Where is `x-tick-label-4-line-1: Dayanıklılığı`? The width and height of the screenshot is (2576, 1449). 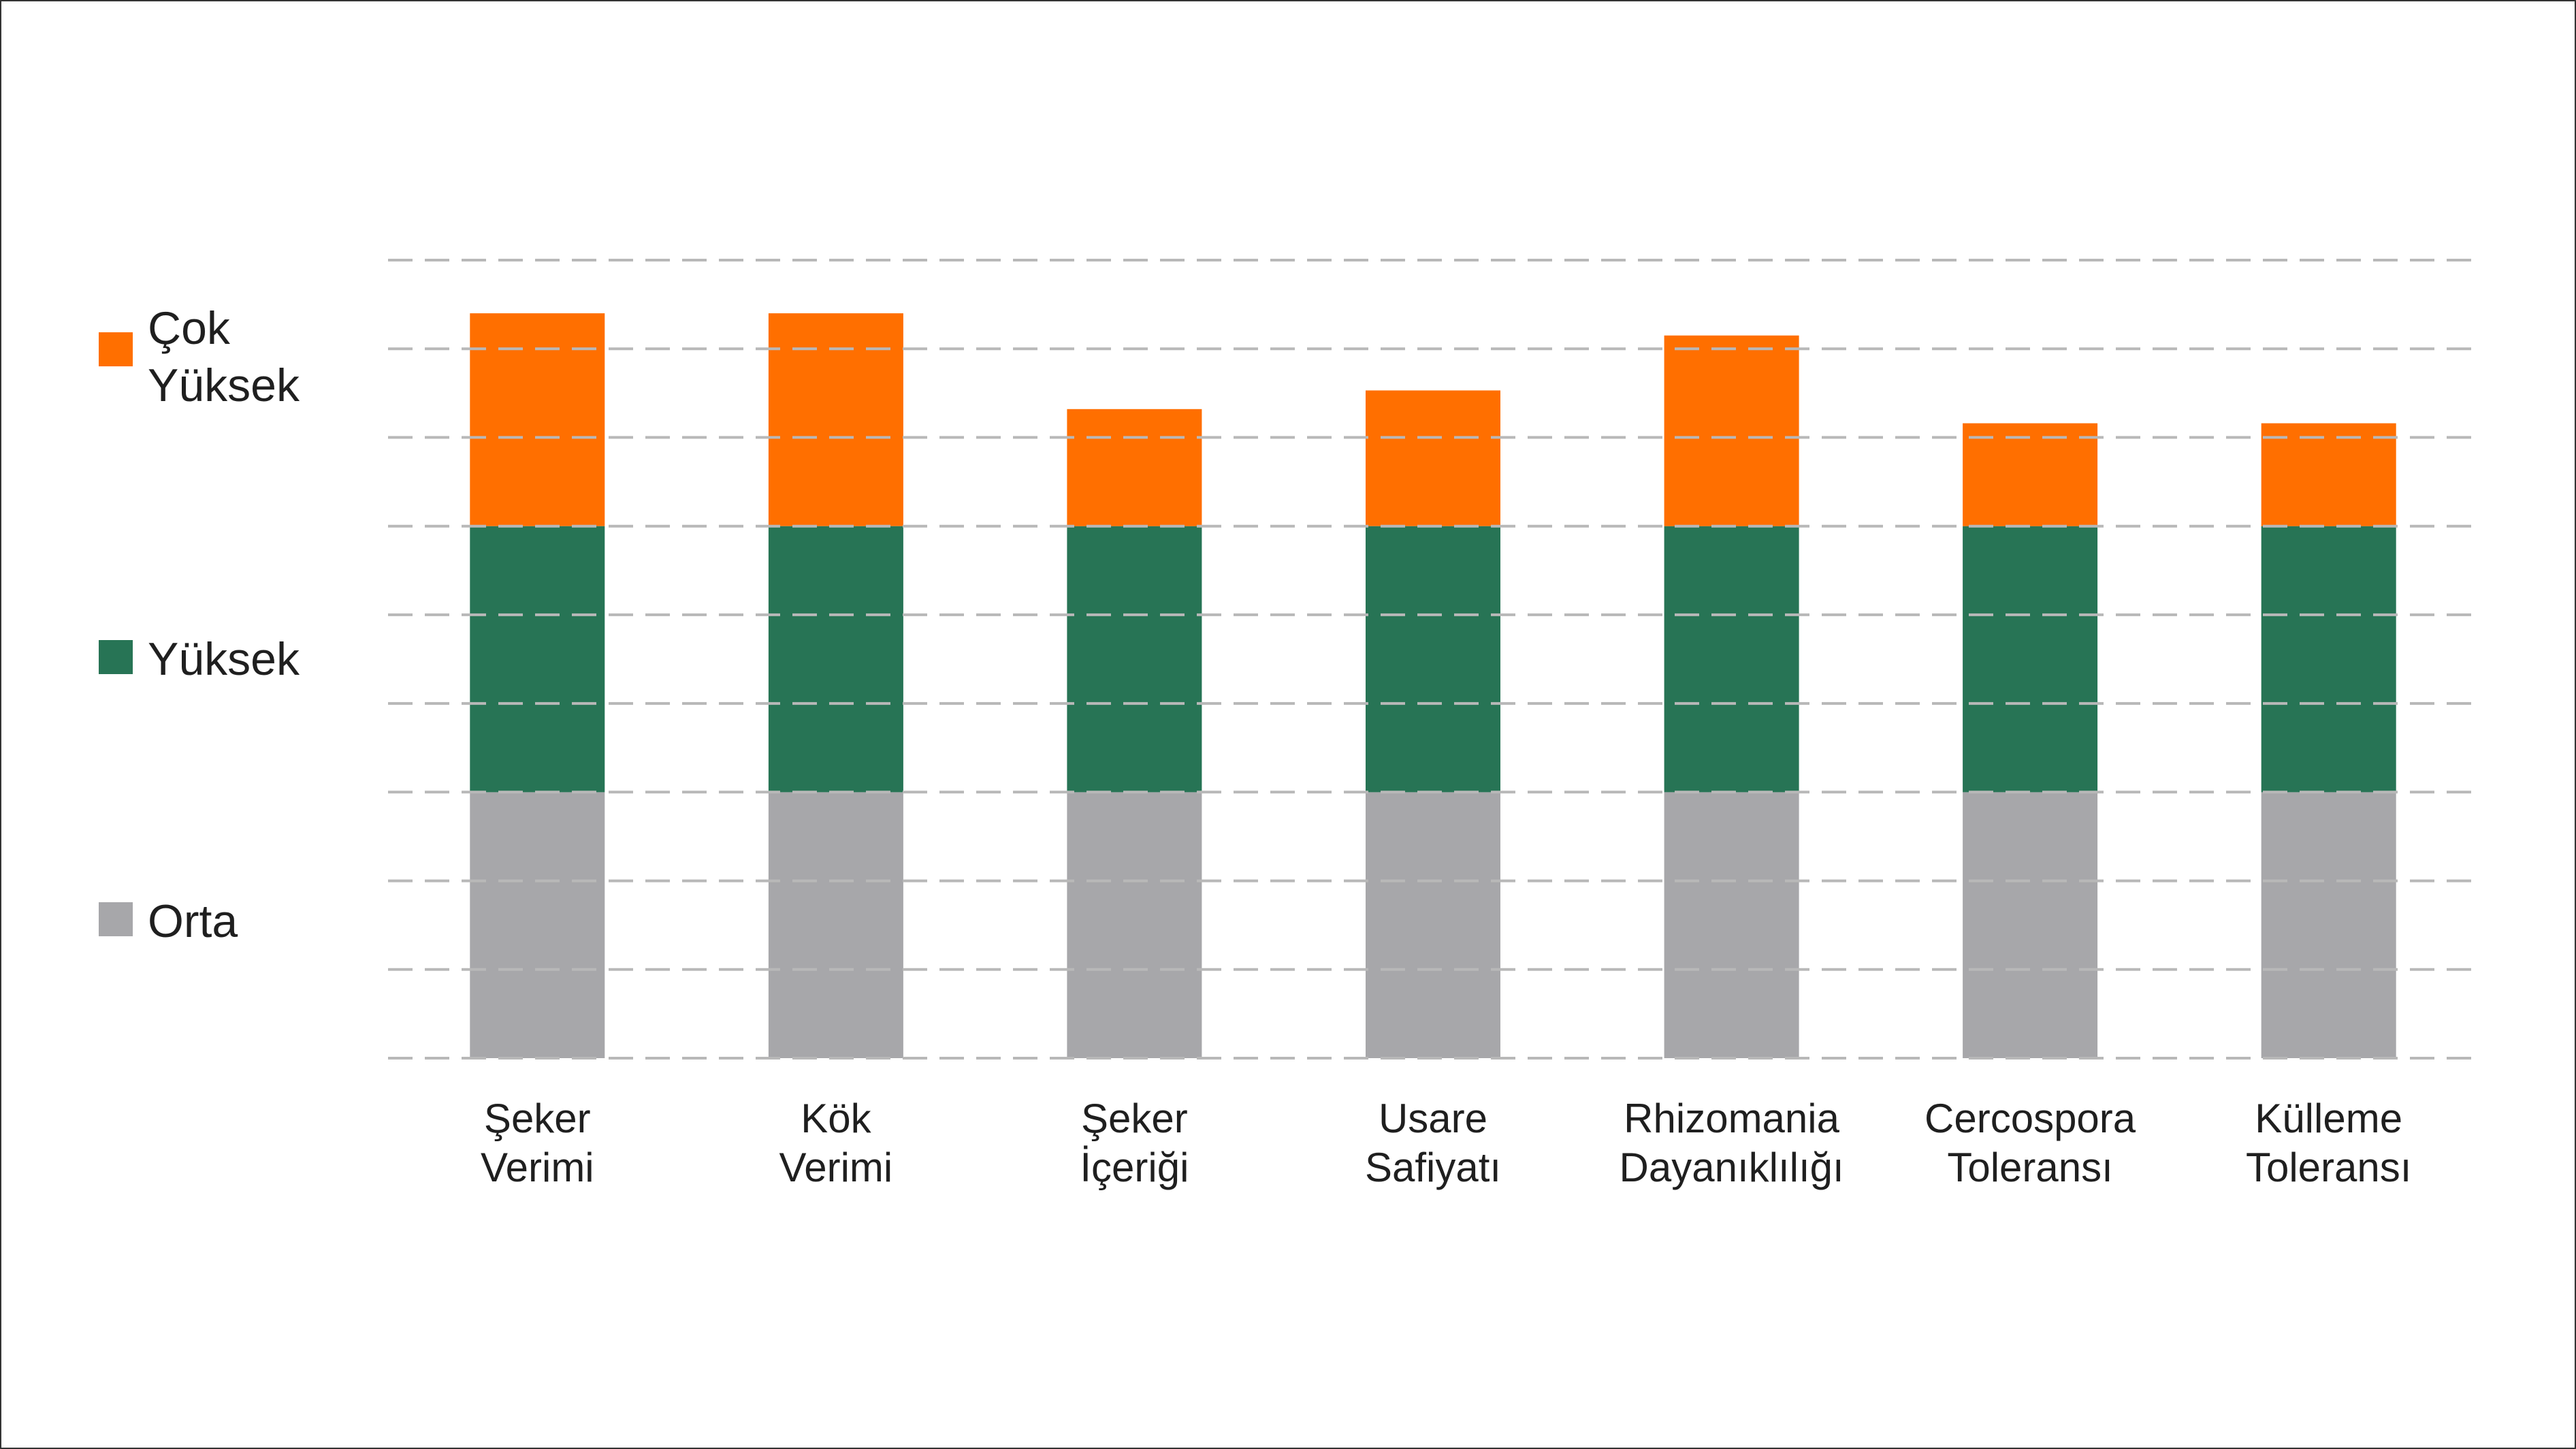
x-tick-label-4-line-1: Dayanıklılığı is located at coordinates (1732, 1167).